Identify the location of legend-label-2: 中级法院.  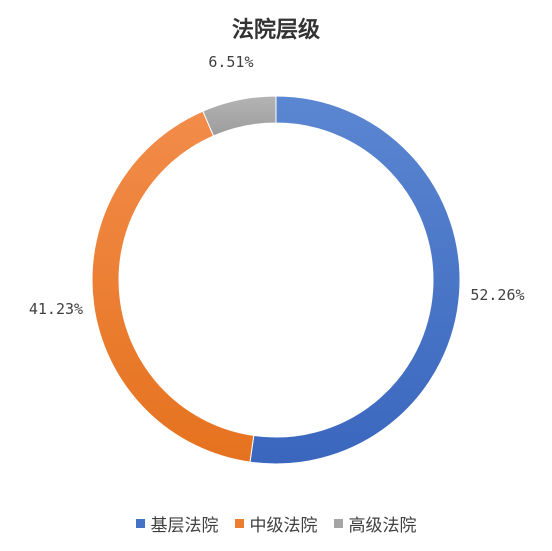
(283, 526).